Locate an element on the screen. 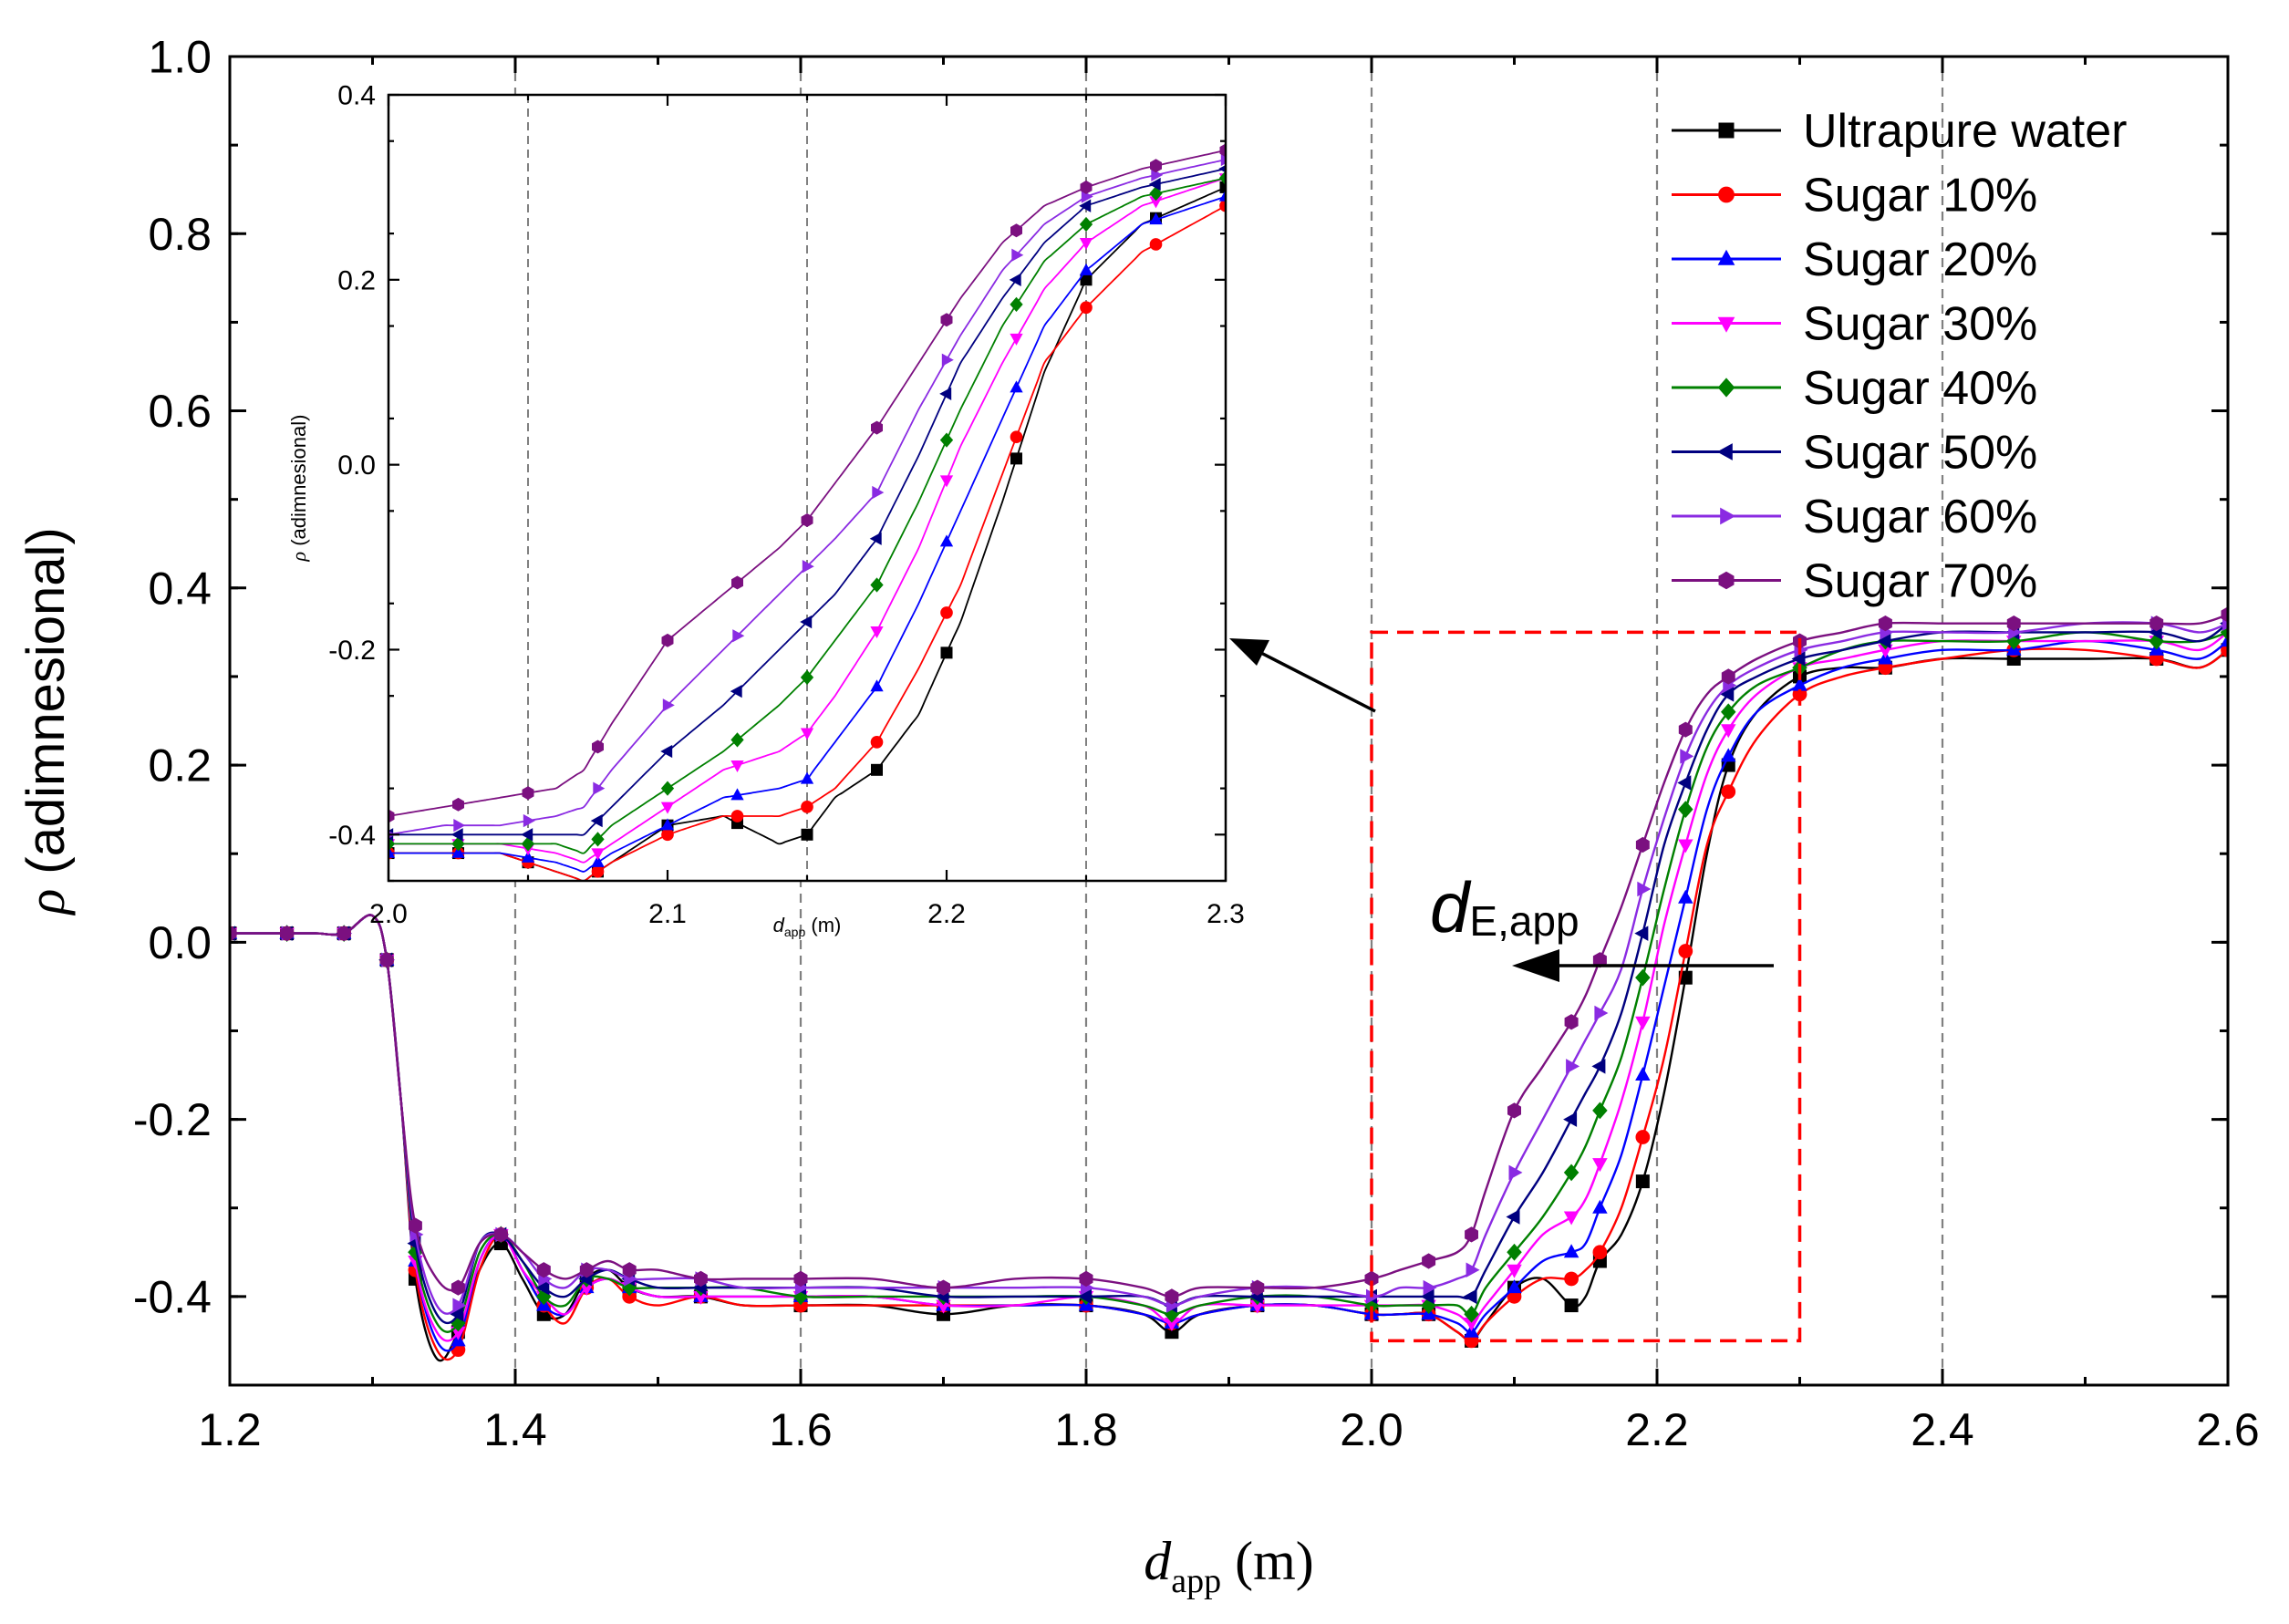 This screenshot has width=2289, height=1624. legend-item-sugar-10: Sugar 10% is located at coordinates (1854, 196).